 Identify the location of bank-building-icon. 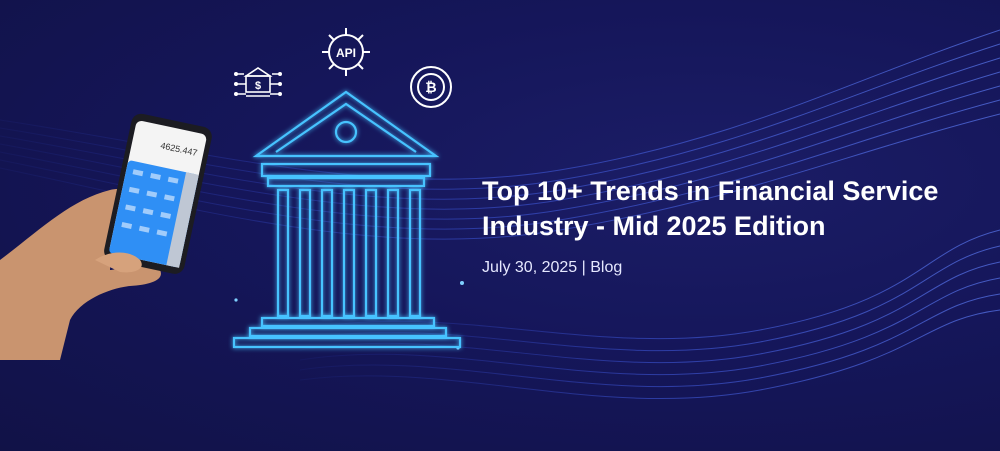
(347, 219).